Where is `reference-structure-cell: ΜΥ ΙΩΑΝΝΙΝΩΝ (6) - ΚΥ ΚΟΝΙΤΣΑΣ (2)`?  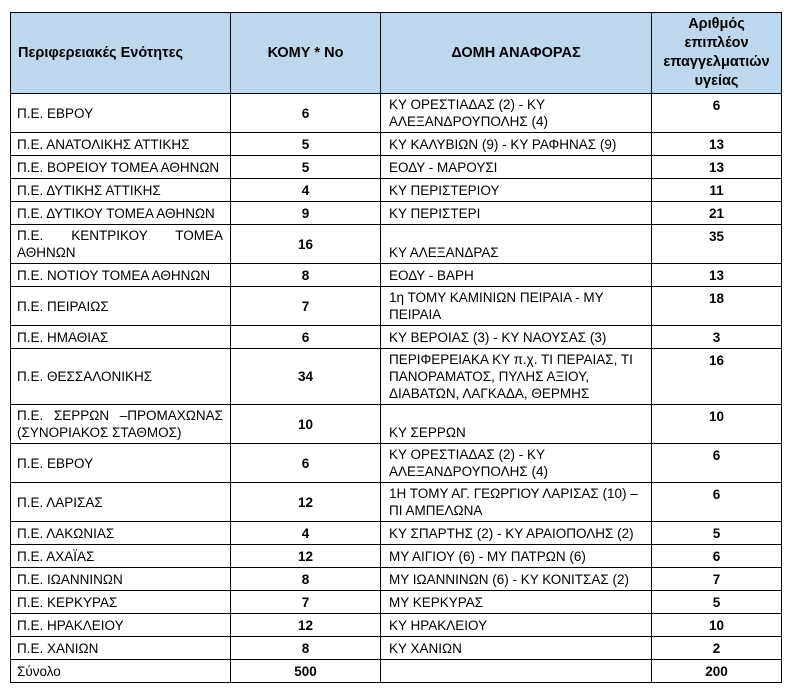
reference-structure-cell: ΜΥ ΙΩΑΝΝΙΝΩΝ (6) - ΚΥ ΚΟΝΙΤΣΑΣ (2) is located at coordinates (516, 579).